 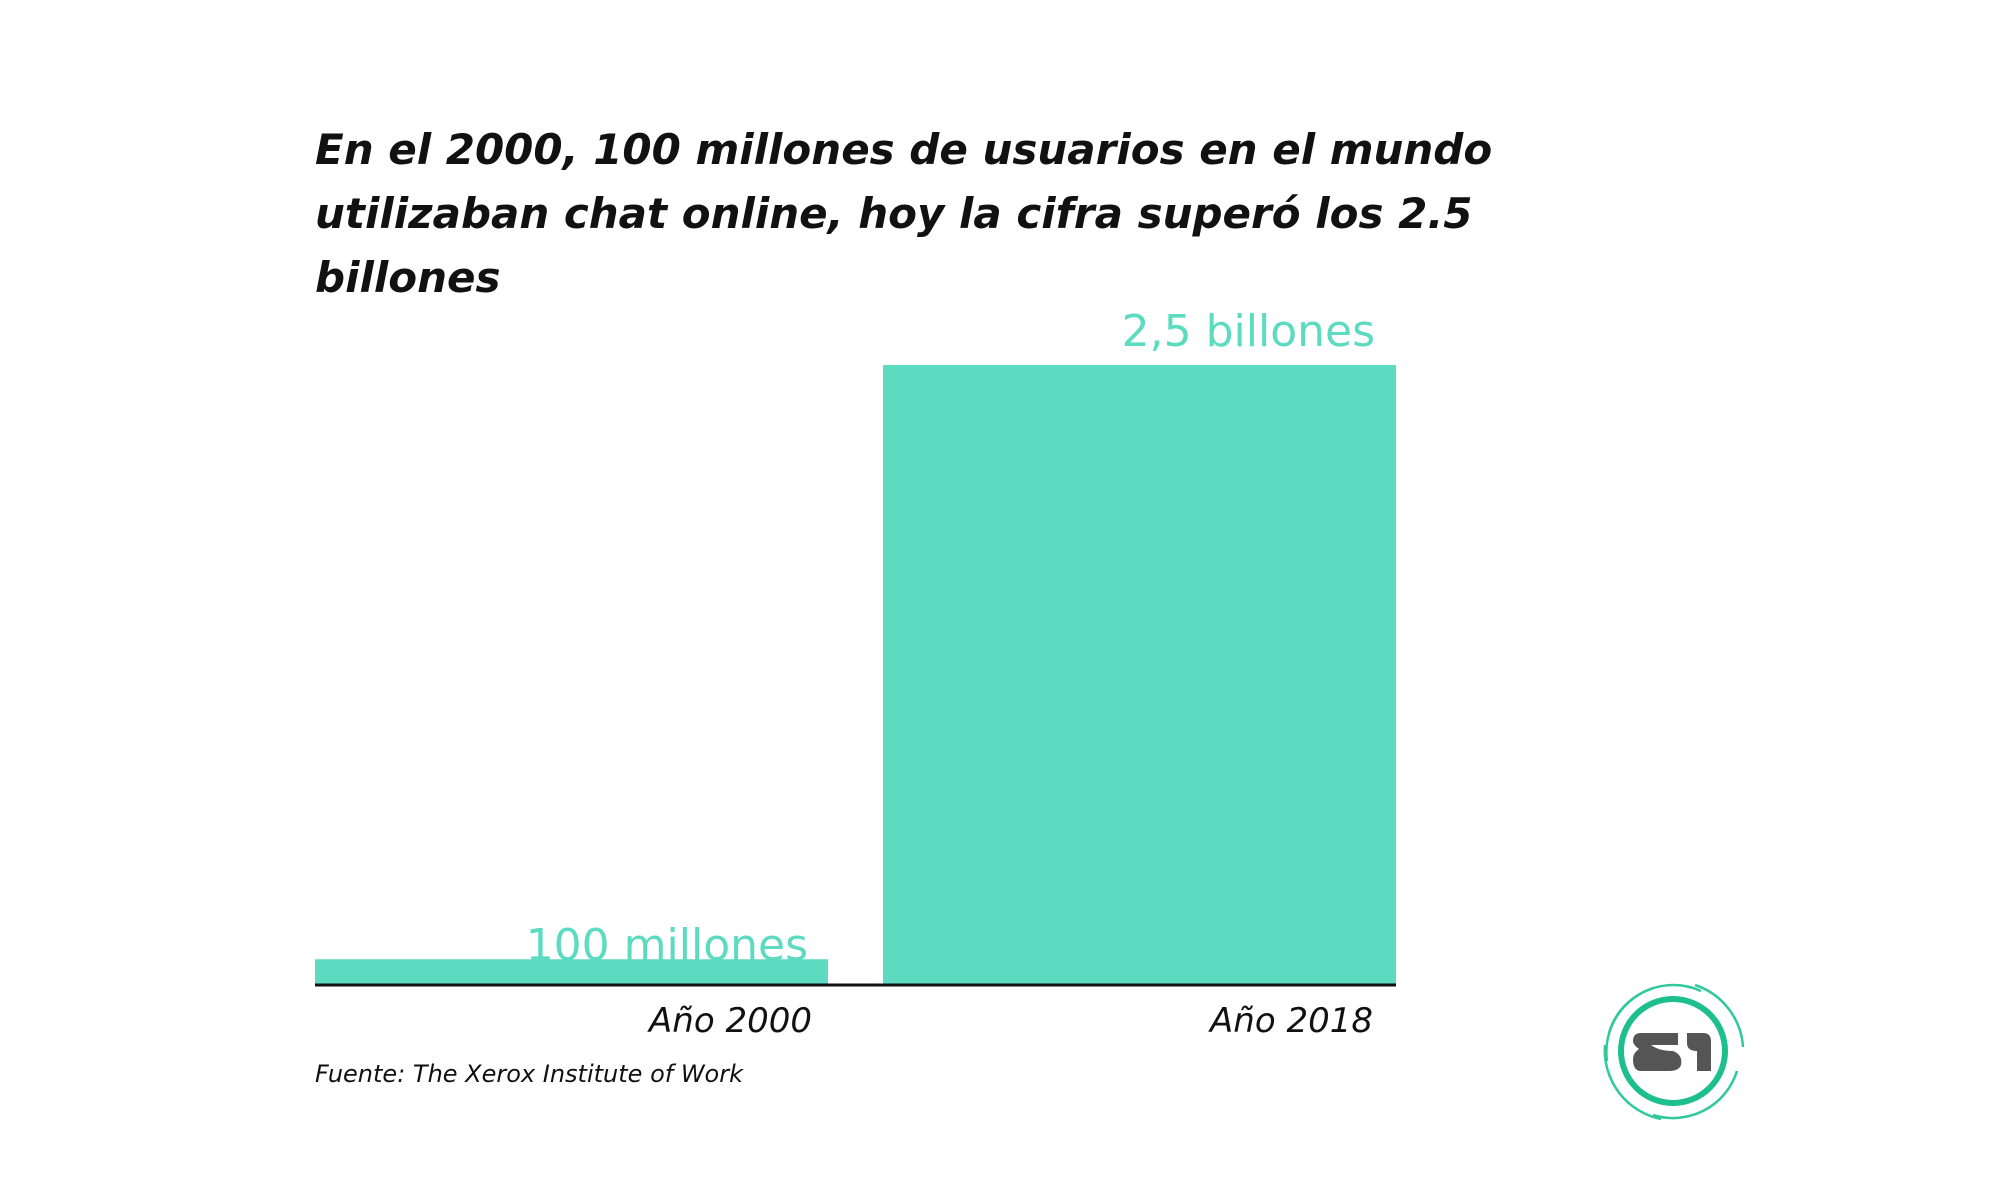 I want to click on x-tick-label-2000: Año 2000, so click(x=729, y=1021).